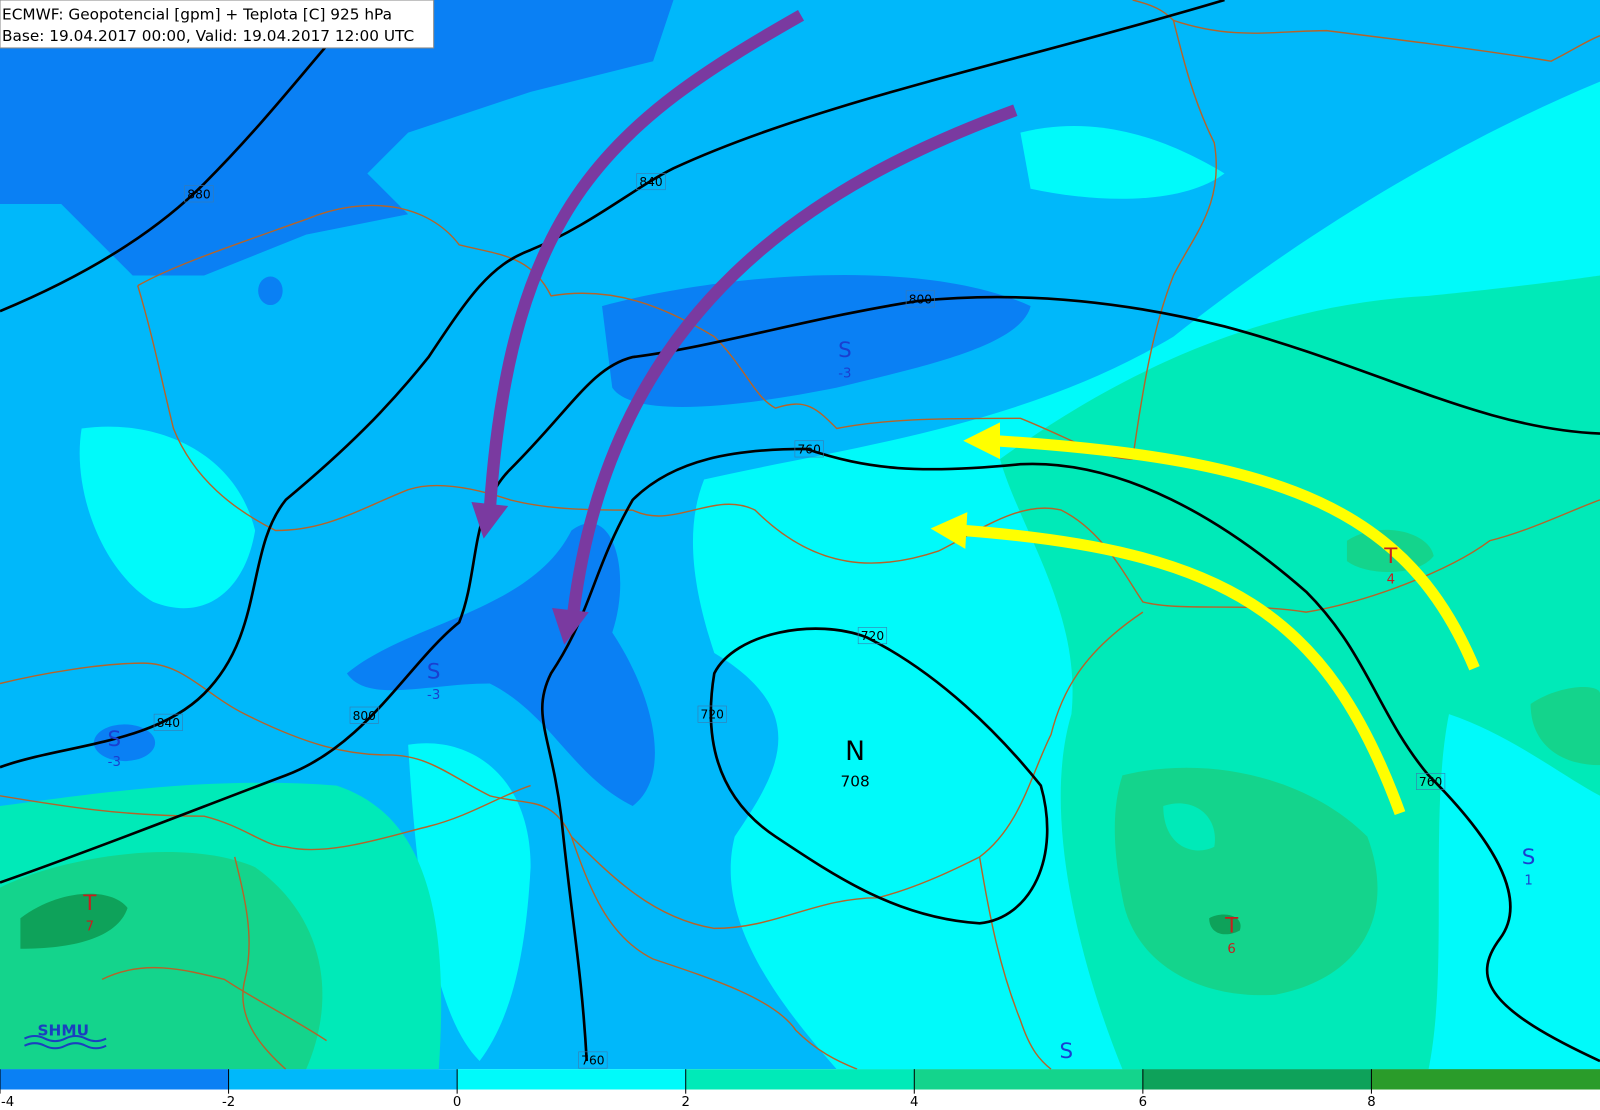 The width and height of the screenshot is (1600, 1110). I want to click on center-value: 708, so click(854, 782).